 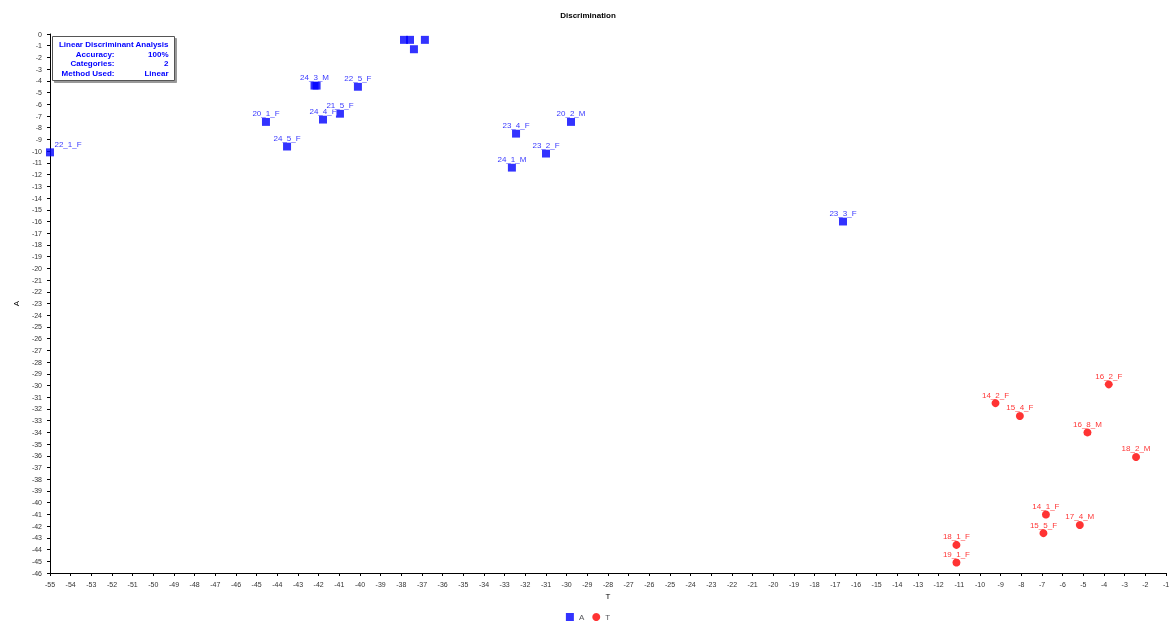 I want to click on annotation: 23_4_F, so click(x=516, y=126).